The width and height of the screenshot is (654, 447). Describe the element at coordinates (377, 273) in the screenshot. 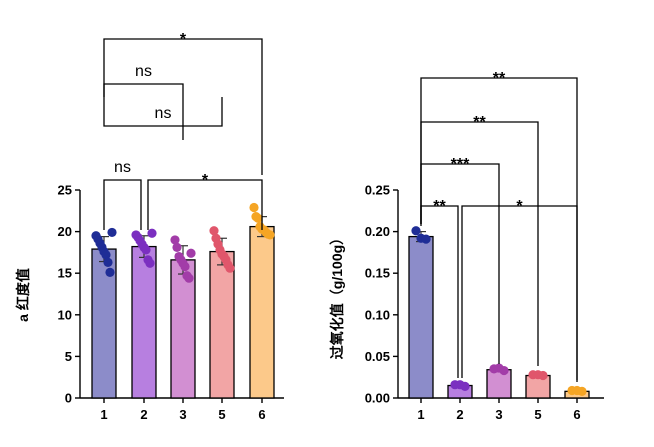

I see `y-tick-label: 0.15` at that location.